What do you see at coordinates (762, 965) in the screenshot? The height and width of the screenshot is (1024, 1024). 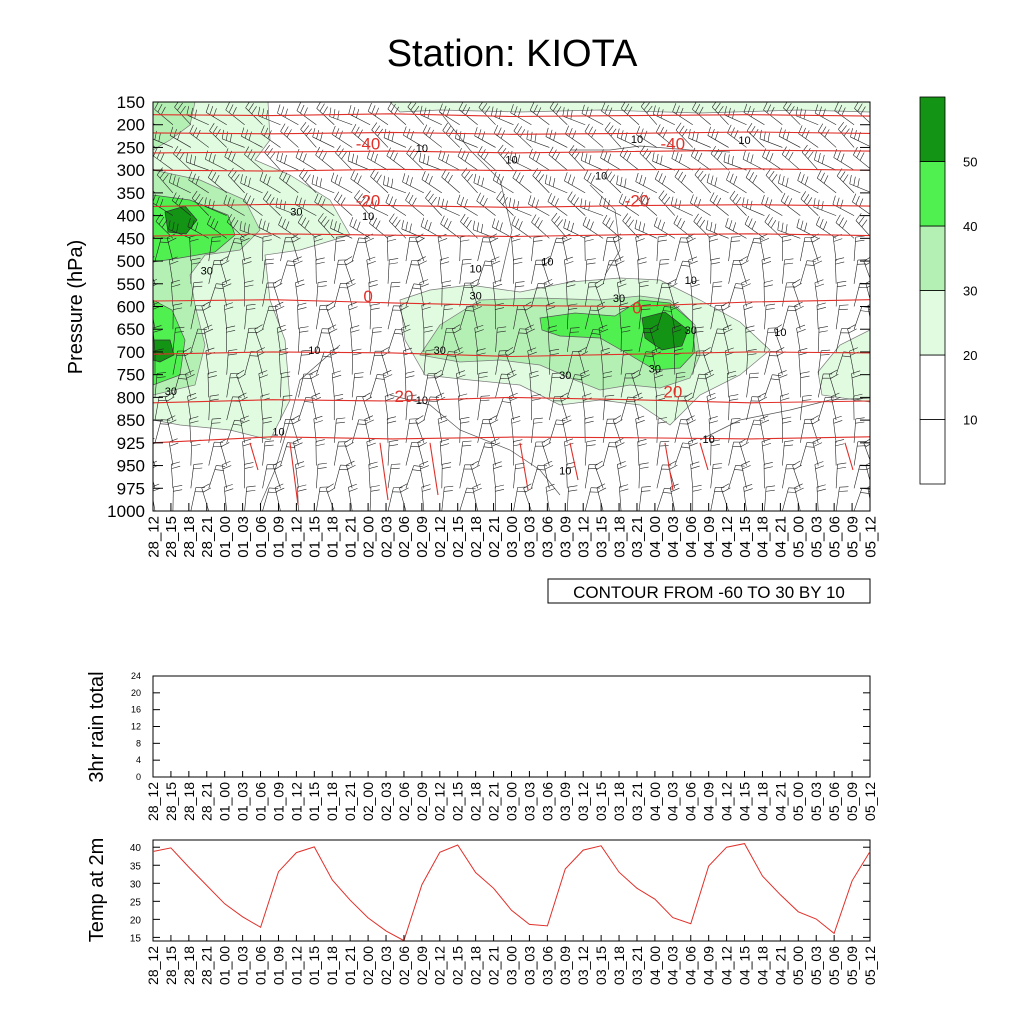 I see `temp-time-tick-label: 04_18` at bounding box center [762, 965].